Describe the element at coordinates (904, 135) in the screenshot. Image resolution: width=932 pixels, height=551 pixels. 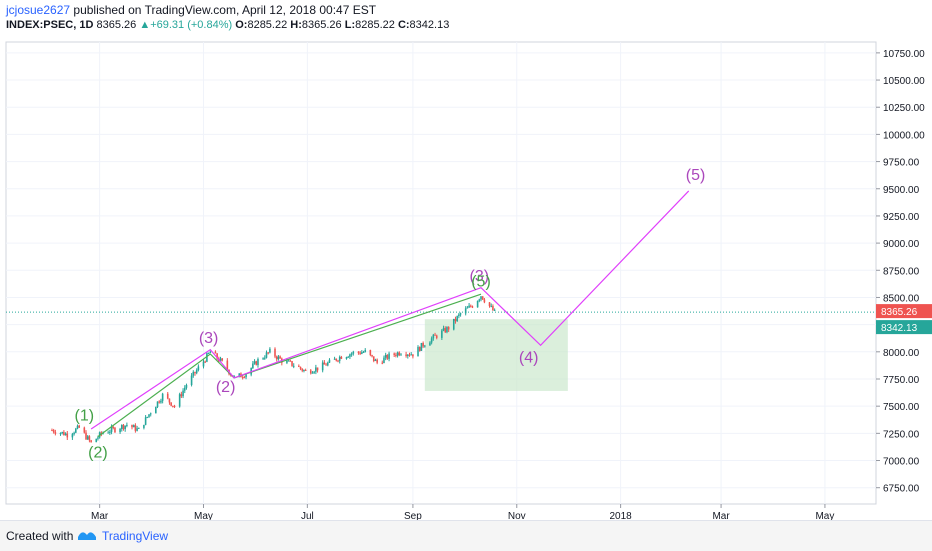
I see `y-tick-label: 10000.00` at that location.